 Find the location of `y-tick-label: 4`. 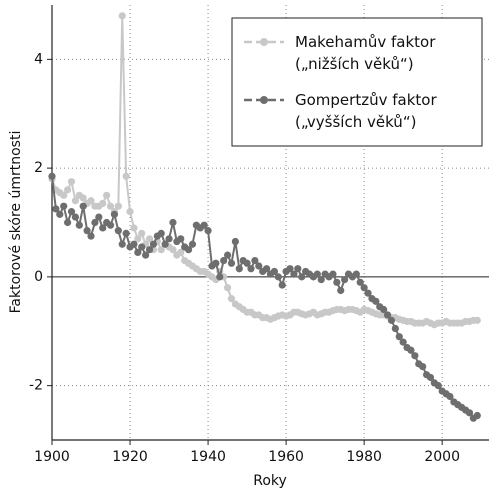

y-tick-label: 4 is located at coordinates (38, 59).